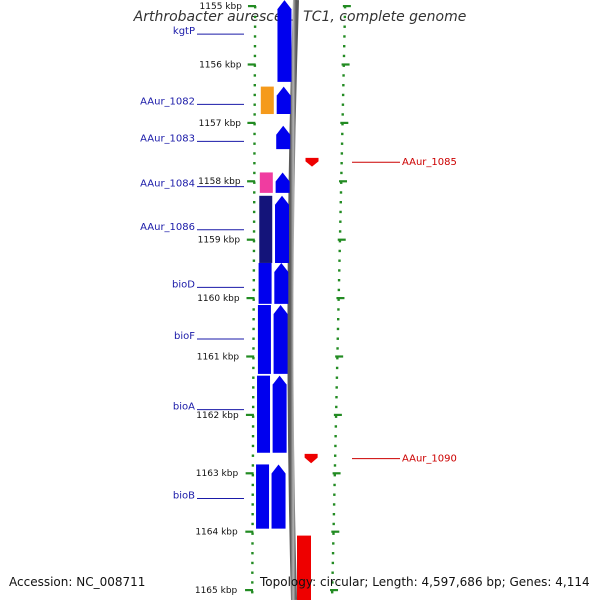 Image resolution: width=600 pixels, height=600 pixels. What do you see at coordinates (273, 283) in the screenshot?
I see `gene-biod` at bounding box center [273, 283].